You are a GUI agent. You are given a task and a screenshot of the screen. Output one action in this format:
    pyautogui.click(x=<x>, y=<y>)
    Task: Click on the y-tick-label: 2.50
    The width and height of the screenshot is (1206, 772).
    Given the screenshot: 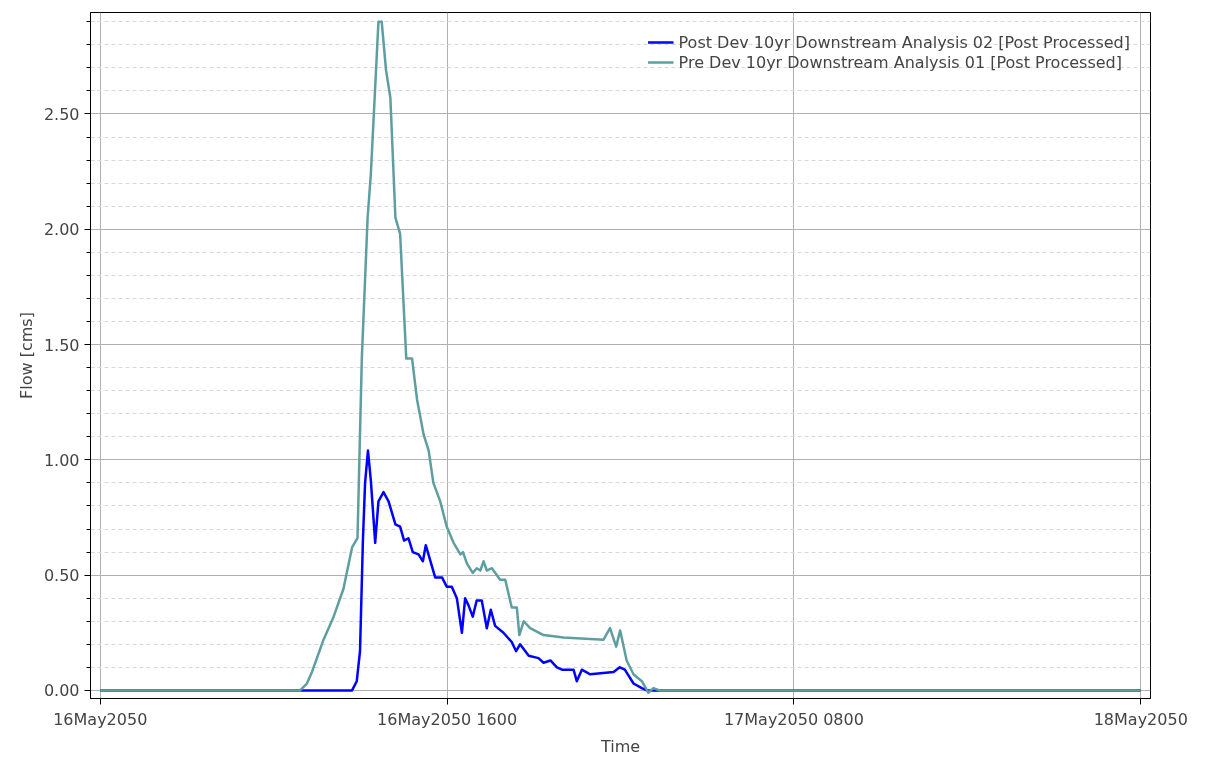 What is the action you would take?
    pyautogui.click(x=61, y=114)
    